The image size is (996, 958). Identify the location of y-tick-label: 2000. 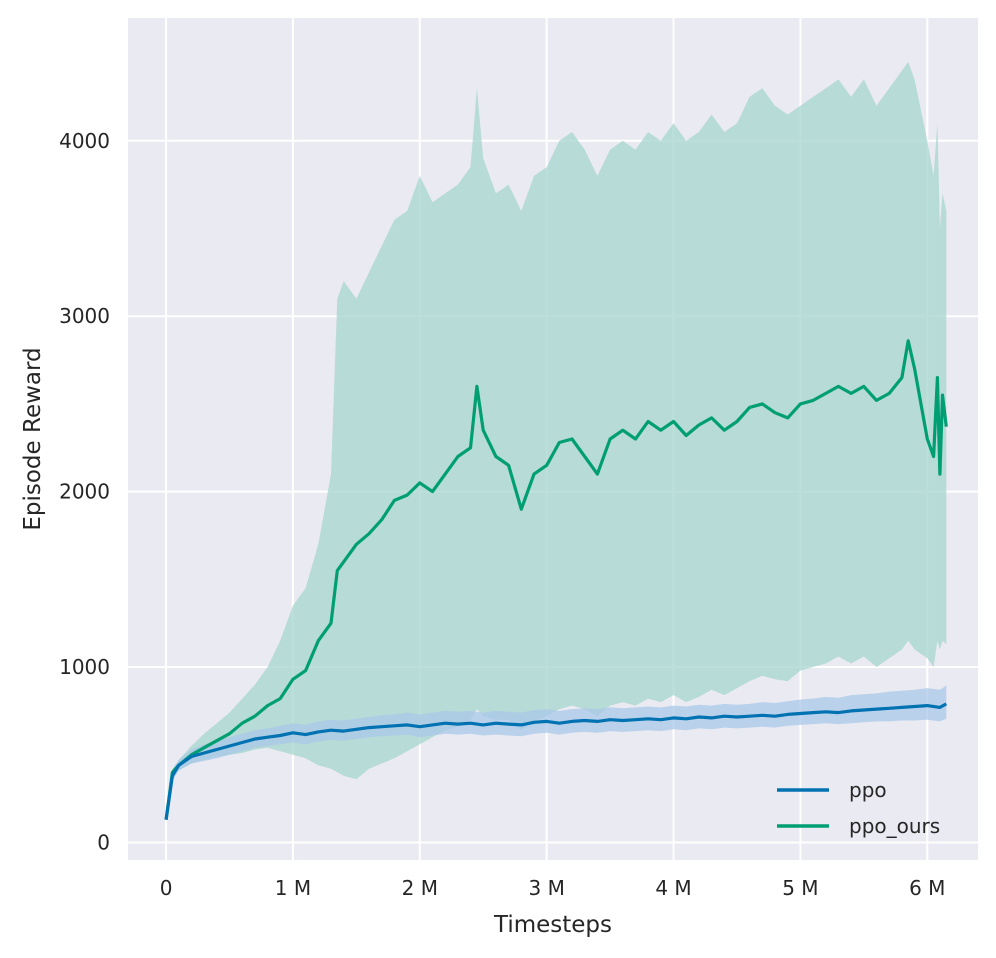
(84, 492).